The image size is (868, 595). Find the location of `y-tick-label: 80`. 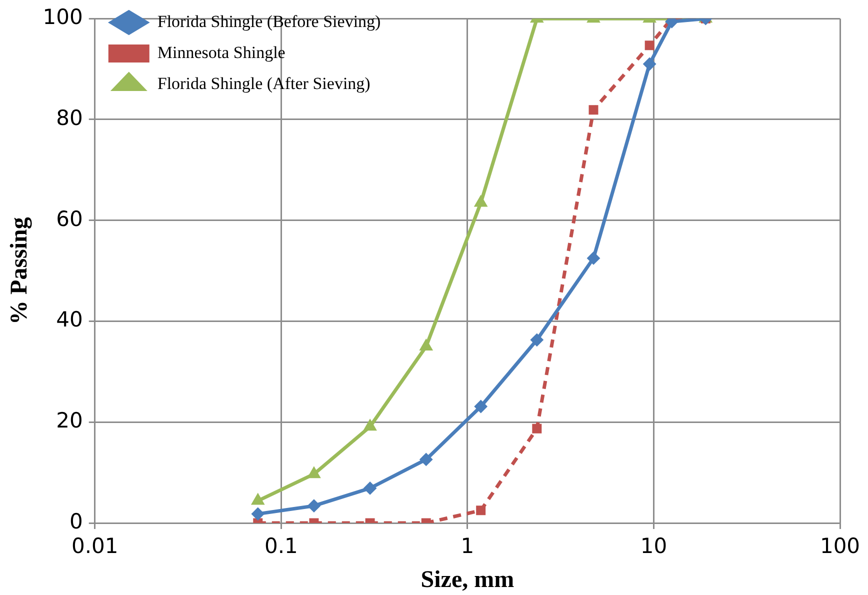

y-tick-label: 80 is located at coordinates (69, 118).